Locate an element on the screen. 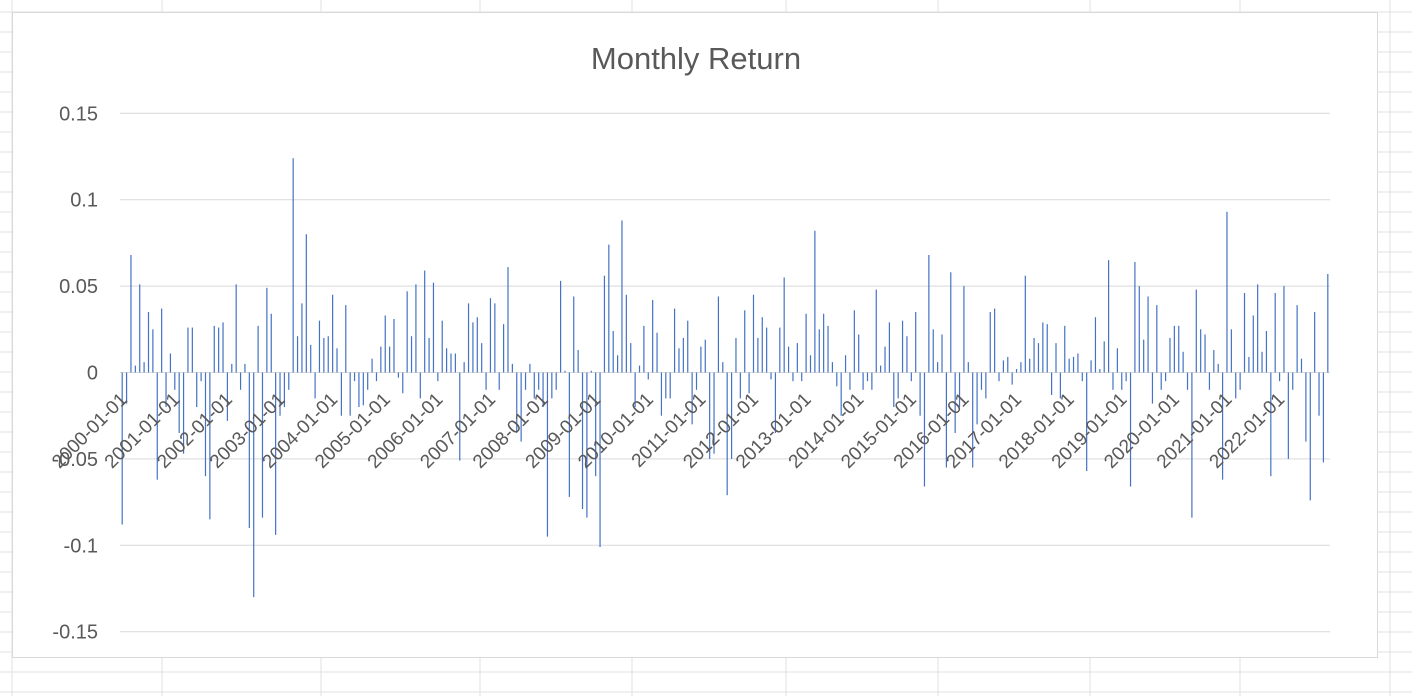 This screenshot has height=696, width=1412. y-tick-label: 0.1 is located at coordinates (84, 201).